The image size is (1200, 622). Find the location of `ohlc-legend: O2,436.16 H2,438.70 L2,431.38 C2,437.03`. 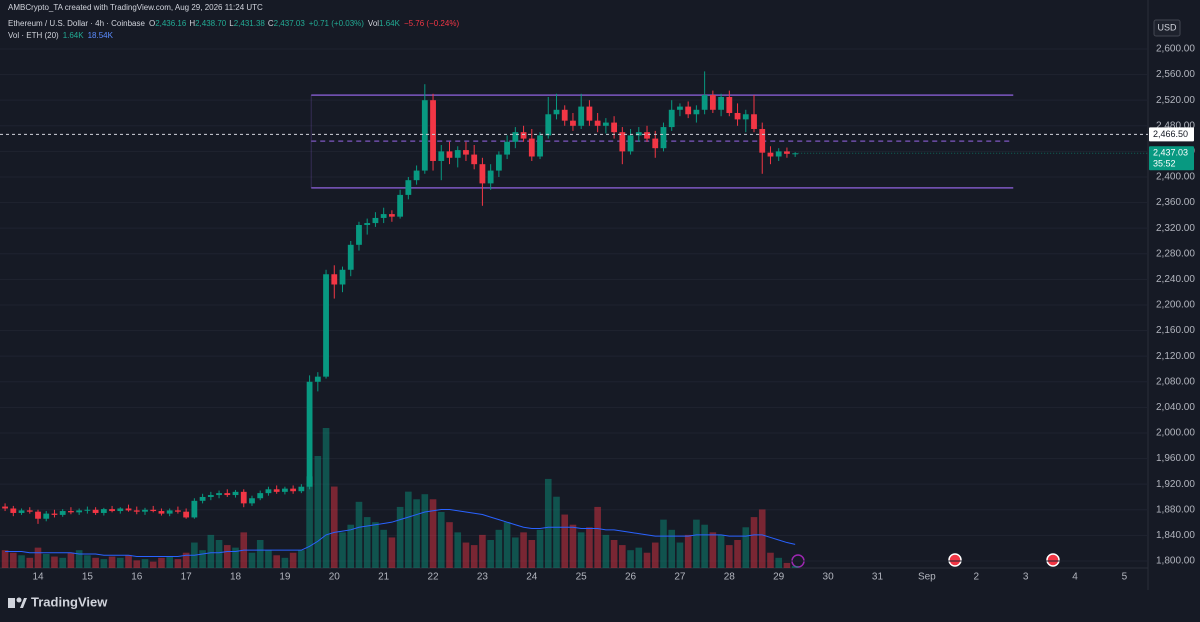

ohlc-legend: O2,436.16 H2,438.70 L2,431.38 C2,437.03 is located at coordinates (227, 23).